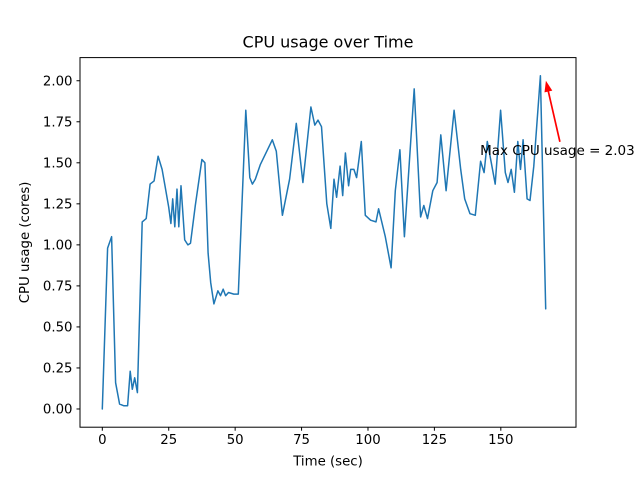  Describe the element at coordinates (58, 328) in the screenshot. I see `y-tick-label: 0.50` at that location.